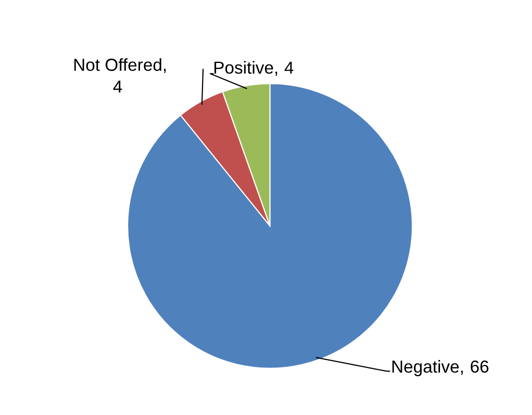  What do you see at coordinates (118, 64) in the screenshot?
I see `slice-label: Not Offered` at bounding box center [118, 64].